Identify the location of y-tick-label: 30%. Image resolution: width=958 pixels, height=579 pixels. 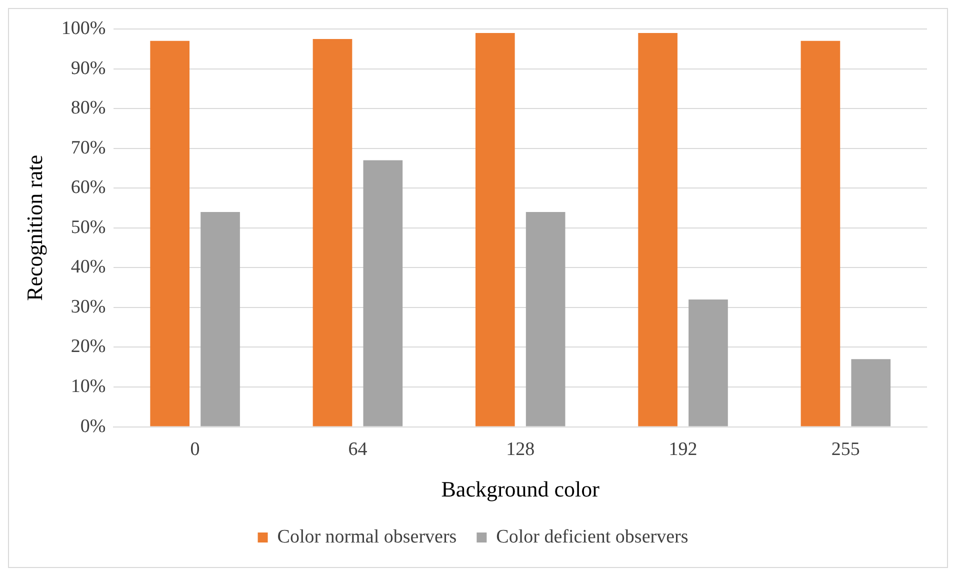
(88, 307).